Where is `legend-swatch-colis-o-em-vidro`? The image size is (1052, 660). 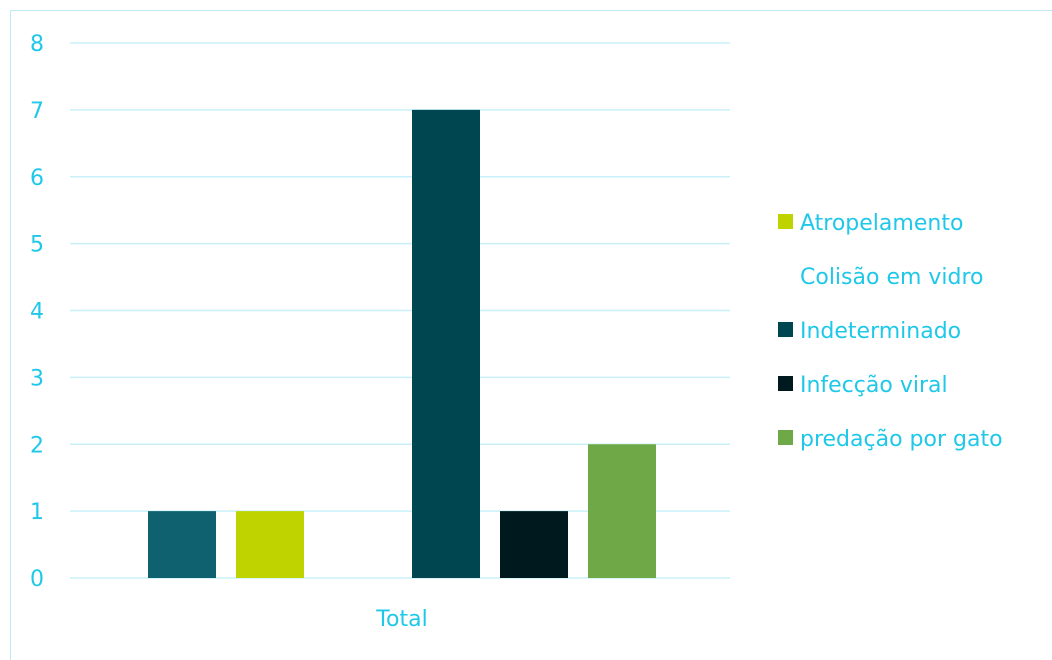 legend-swatch-colis-o-em-vidro is located at coordinates (785, 275).